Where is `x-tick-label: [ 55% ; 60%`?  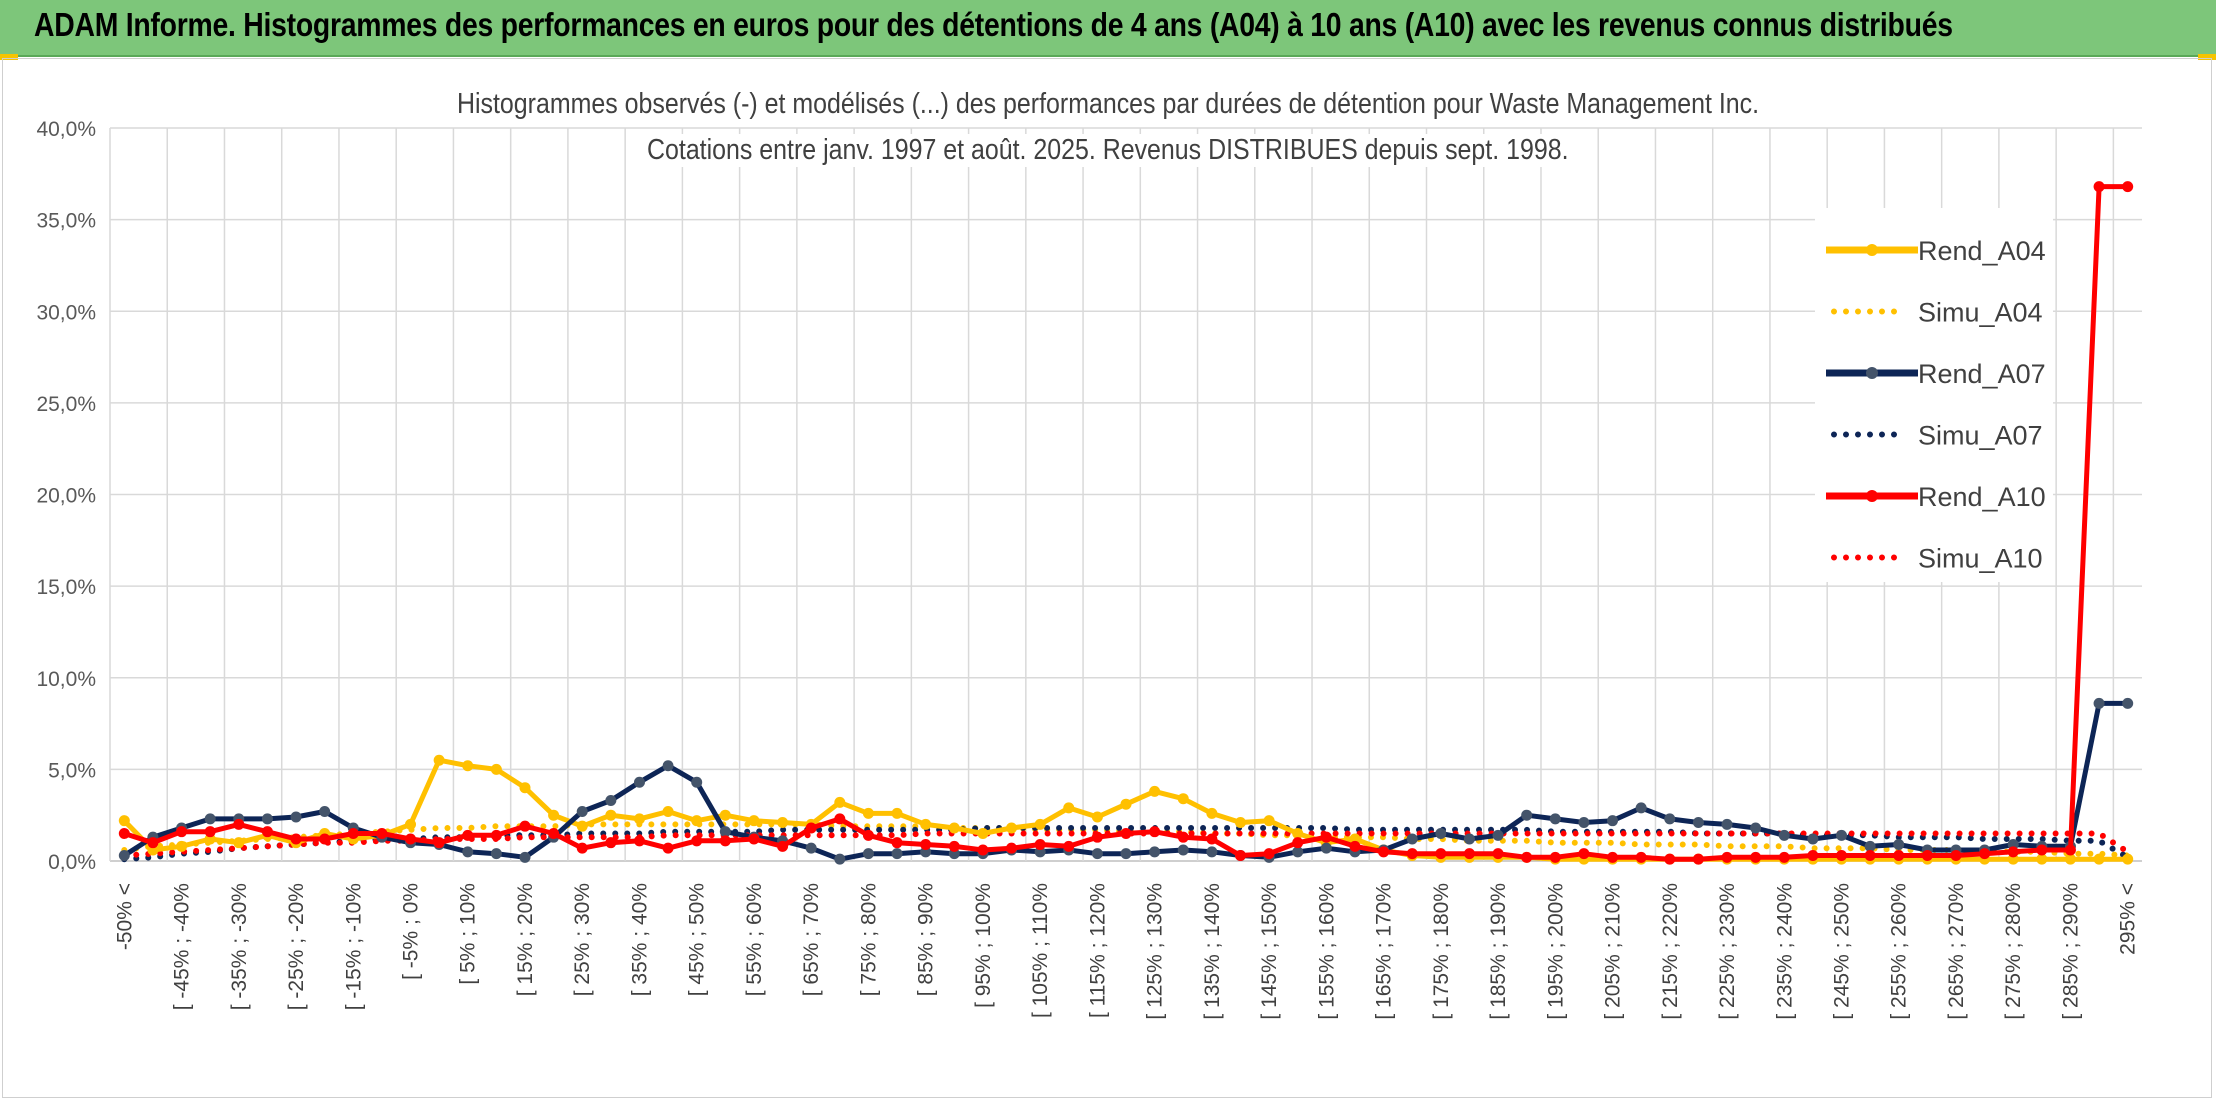
x-tick-label: [ 55% ; 60% is located at coordinates (754, 939).